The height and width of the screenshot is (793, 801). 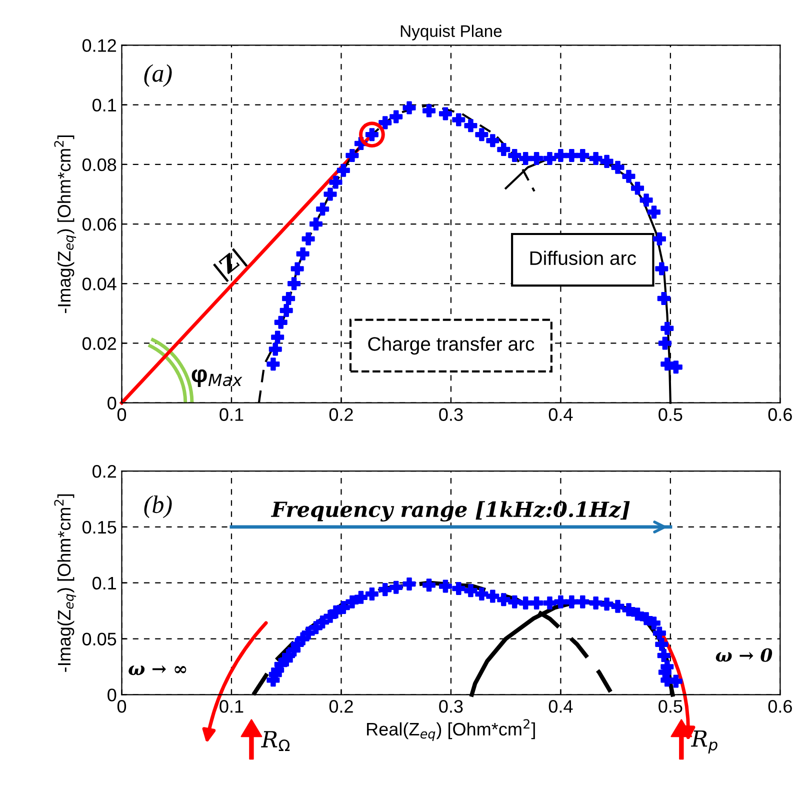 I want to click on y-tick-label: 0.02, so click(x=99, y=343).